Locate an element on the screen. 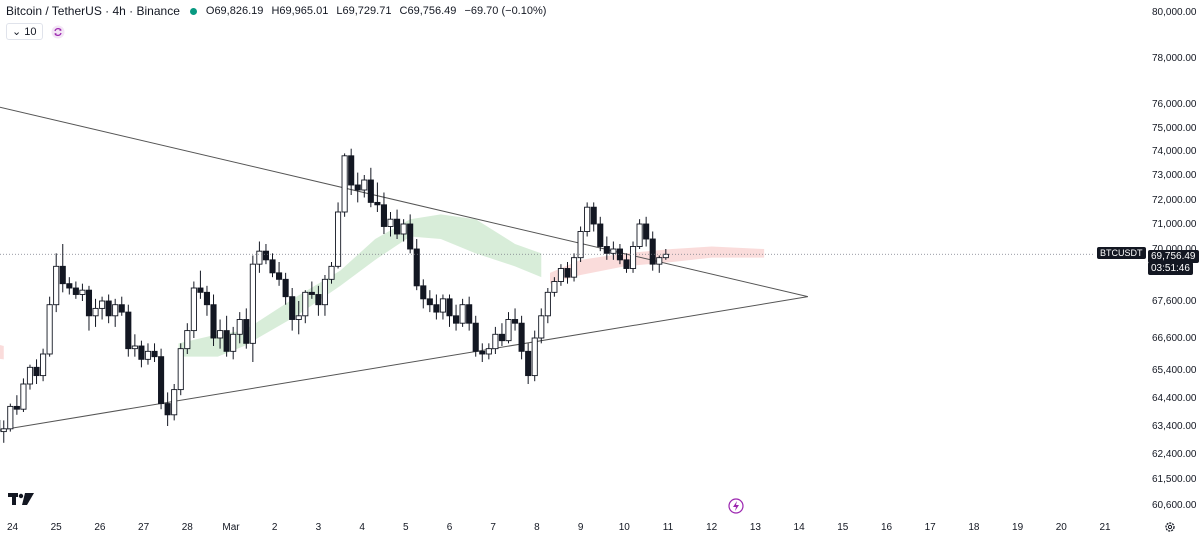  time-axis-tick: 3 is located at coordinates (319, 527).